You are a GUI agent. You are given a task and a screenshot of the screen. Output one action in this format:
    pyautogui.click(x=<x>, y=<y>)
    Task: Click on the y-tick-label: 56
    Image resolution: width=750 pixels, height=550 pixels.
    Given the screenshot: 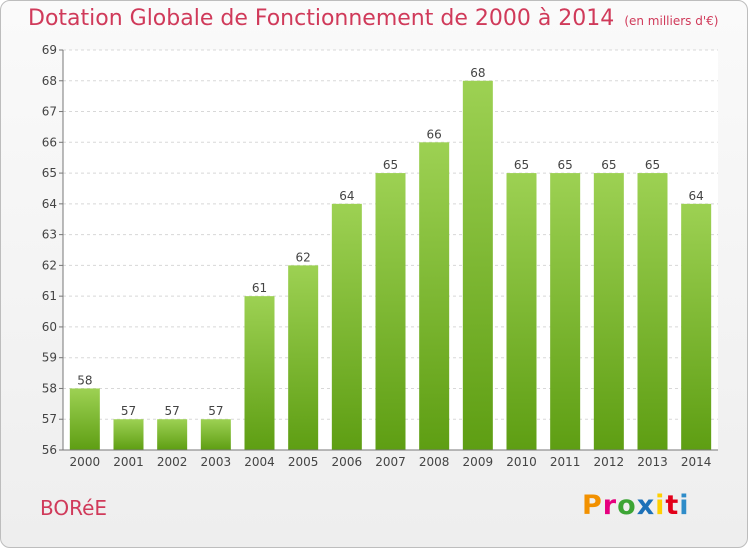 What is the action you would take?
    pyautogui.click(x=49, y=450)
    